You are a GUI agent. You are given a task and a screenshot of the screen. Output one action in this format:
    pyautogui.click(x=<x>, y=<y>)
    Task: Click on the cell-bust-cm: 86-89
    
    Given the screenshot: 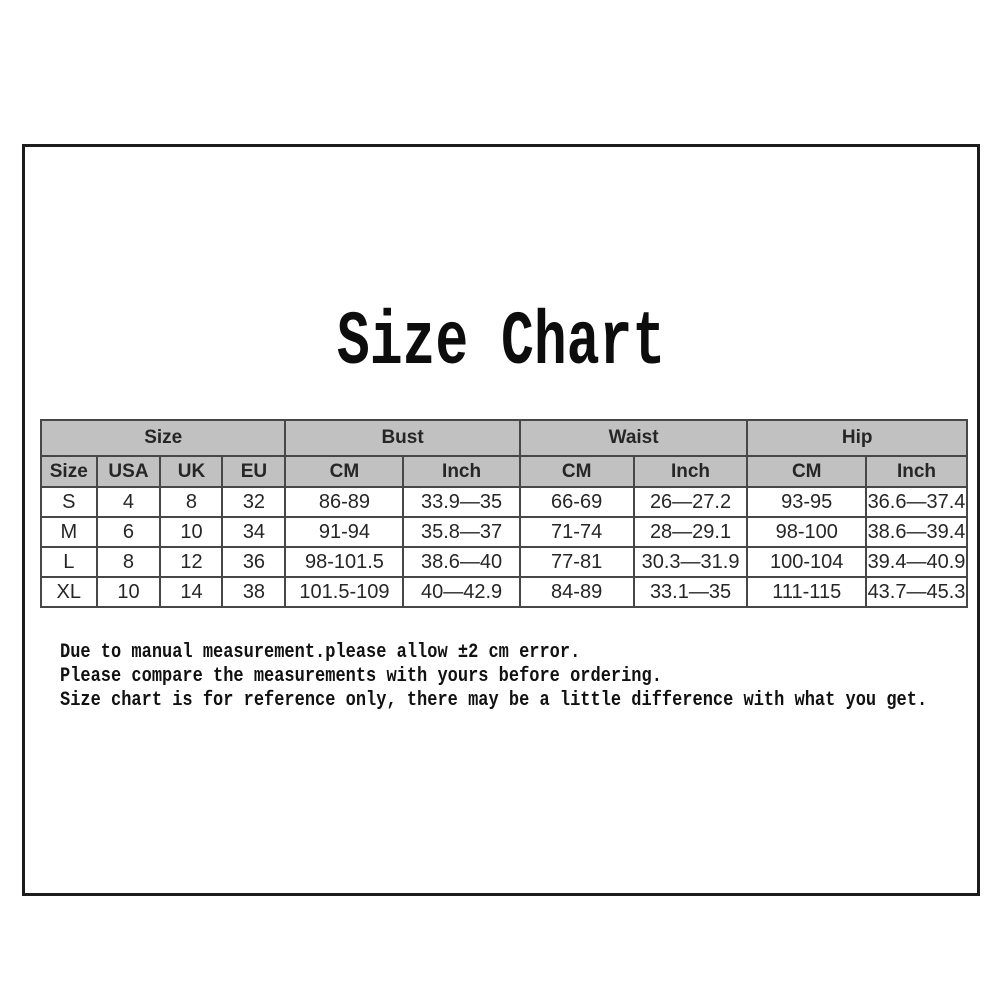 What is the action you would take?
    pyautogui.click(x=344, y=502)
    